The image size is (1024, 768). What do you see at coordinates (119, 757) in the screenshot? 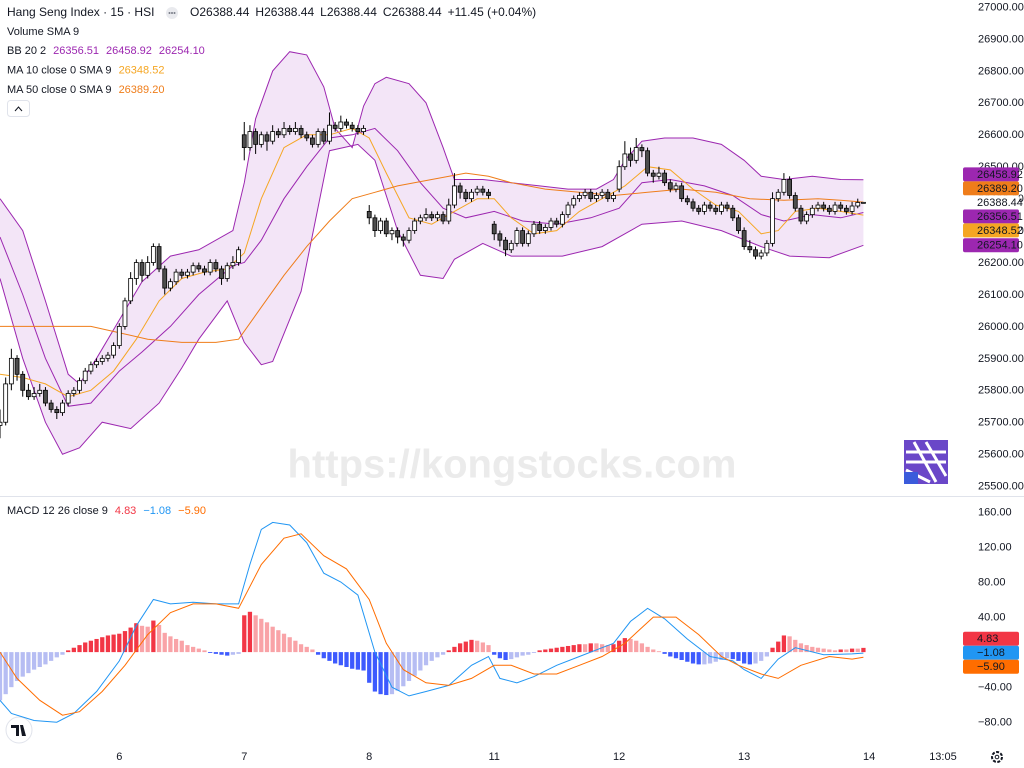
I see `x-tick-label: 6` at bounding box center [119, 757].